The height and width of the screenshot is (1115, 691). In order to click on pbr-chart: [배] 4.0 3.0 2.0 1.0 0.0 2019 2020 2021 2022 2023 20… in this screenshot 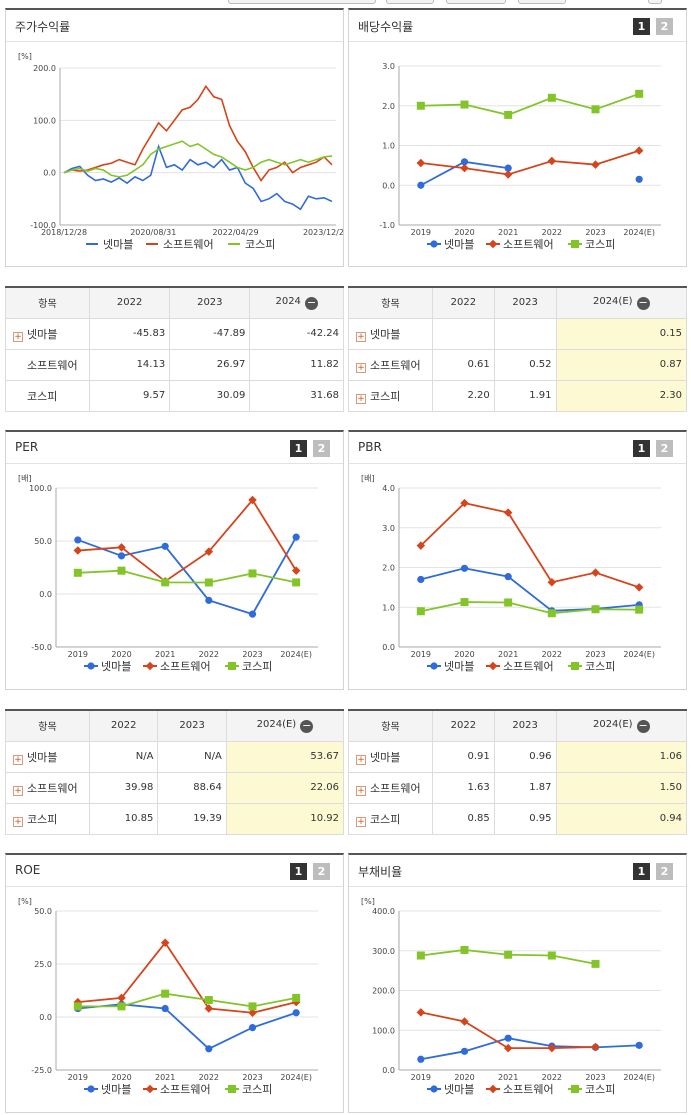, I will do `click(511, 573)`.